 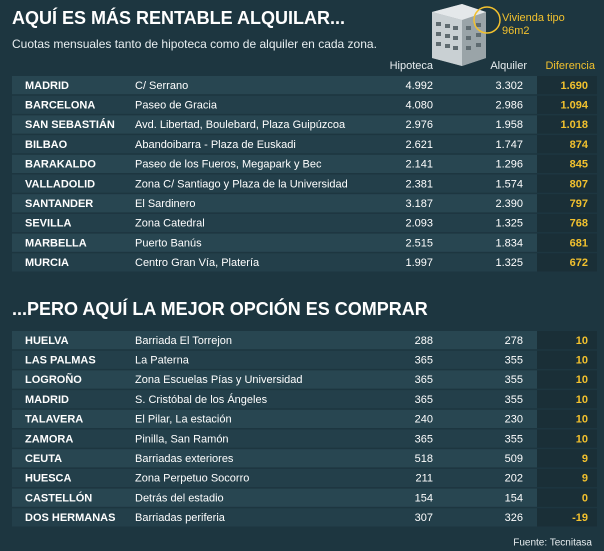 What do you see at coordinates (516, 31) in the screenshot?
I see `badge-line: 96m2` at bounding box center [516, 31].